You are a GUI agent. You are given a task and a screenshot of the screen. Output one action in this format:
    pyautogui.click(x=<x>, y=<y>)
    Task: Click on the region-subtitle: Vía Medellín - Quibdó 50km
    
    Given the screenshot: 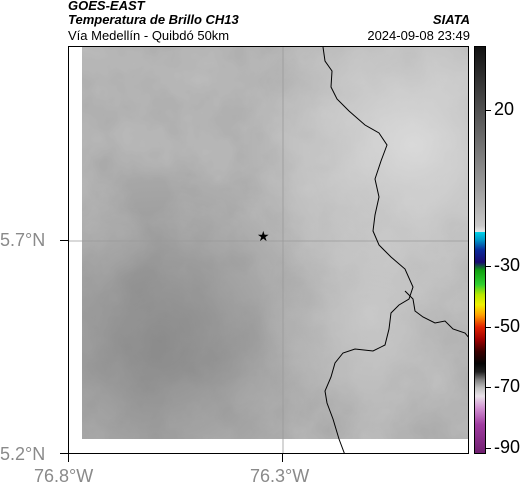 What is the action you would take?
    pyautogui.click(x=149, y=35)
    